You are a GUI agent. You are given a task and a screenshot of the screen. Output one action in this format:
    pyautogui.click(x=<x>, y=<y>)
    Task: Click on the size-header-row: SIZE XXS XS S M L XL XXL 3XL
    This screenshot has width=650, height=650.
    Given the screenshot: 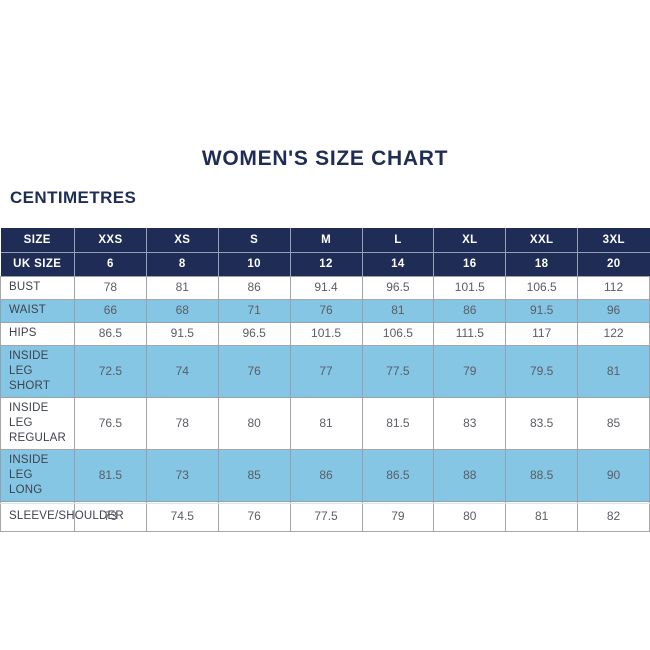 What is the action you would take?
    pyautogui.click(x=325, y=240)
    